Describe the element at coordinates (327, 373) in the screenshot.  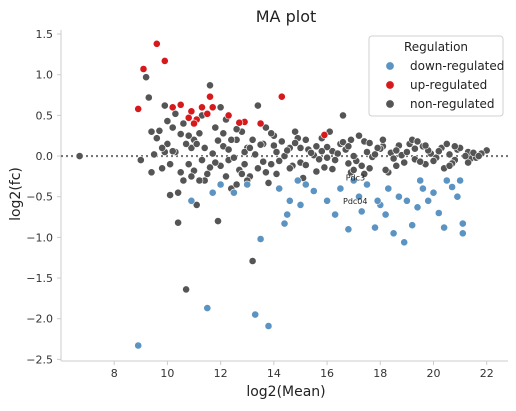
I see `x-tick-label: 16` at that location.